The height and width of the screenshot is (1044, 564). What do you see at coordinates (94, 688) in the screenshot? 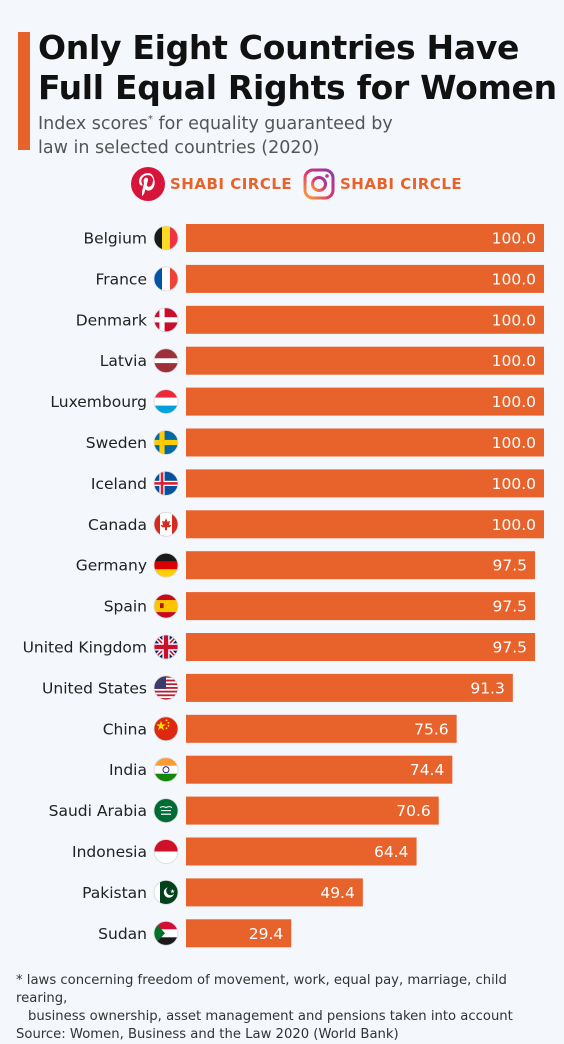
I see `category-label: United States` at bounding box center [94, 688].